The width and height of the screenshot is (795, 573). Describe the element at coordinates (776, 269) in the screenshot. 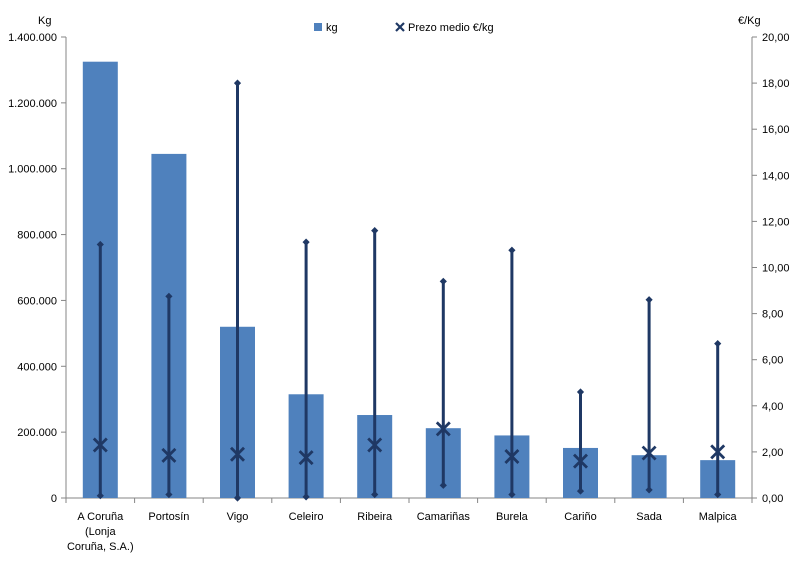

I see `right-tick-label: 10,00` at that location.